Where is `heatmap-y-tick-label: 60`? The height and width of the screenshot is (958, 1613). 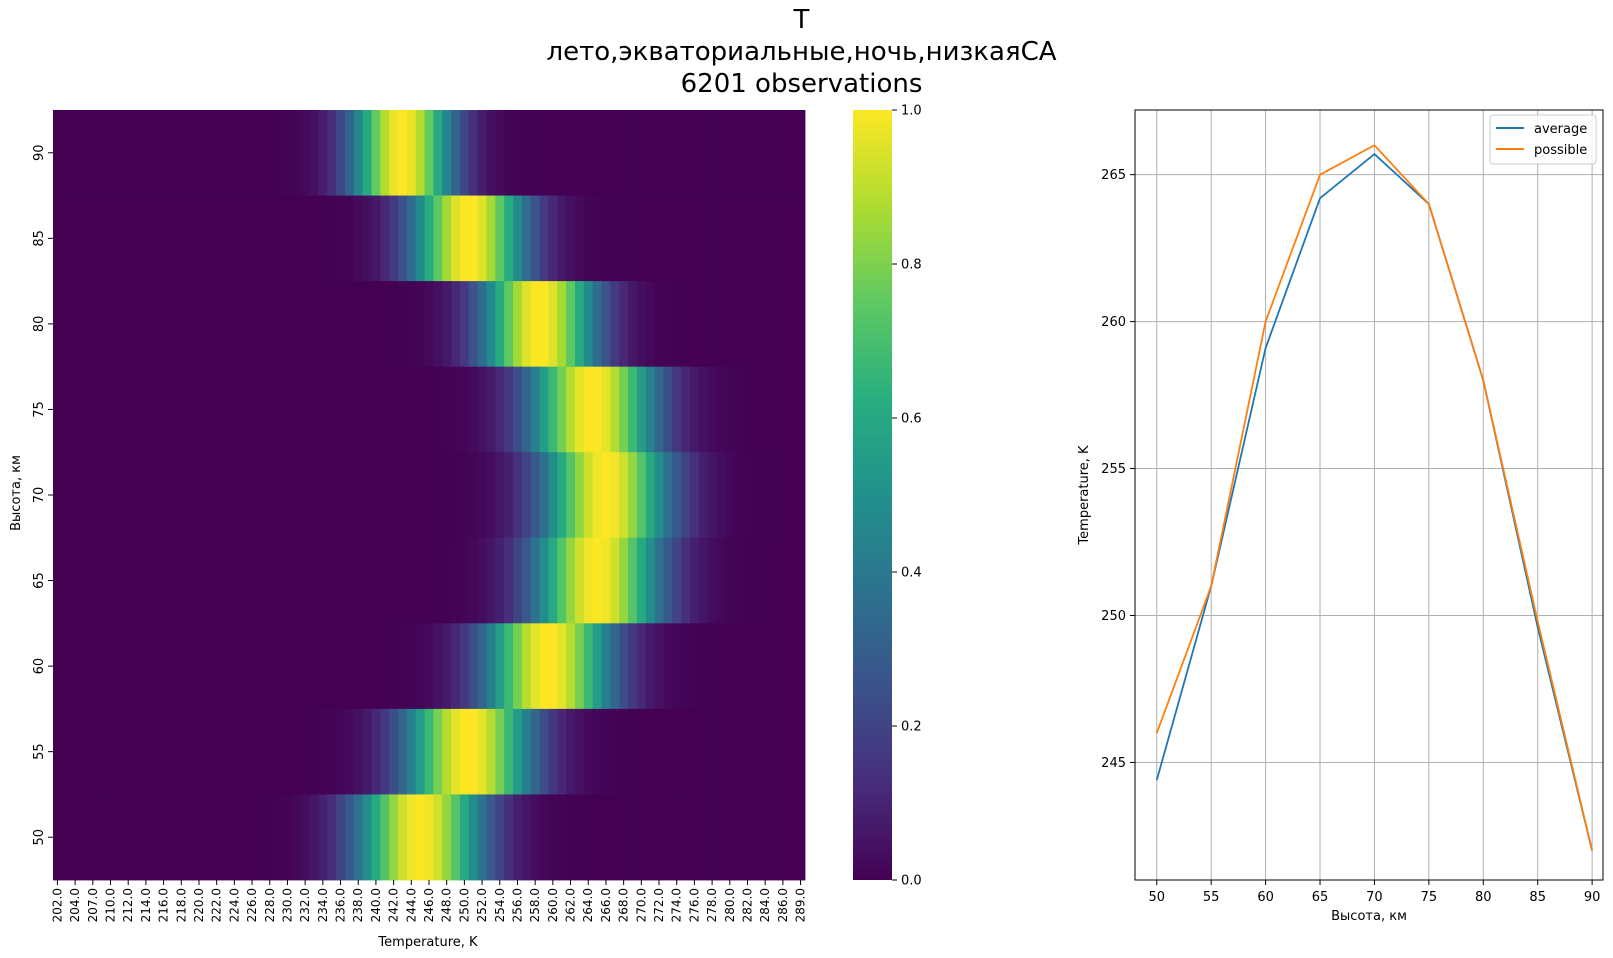
heatmap-y-tick-label: 60 is located at coordinates (39, 666).